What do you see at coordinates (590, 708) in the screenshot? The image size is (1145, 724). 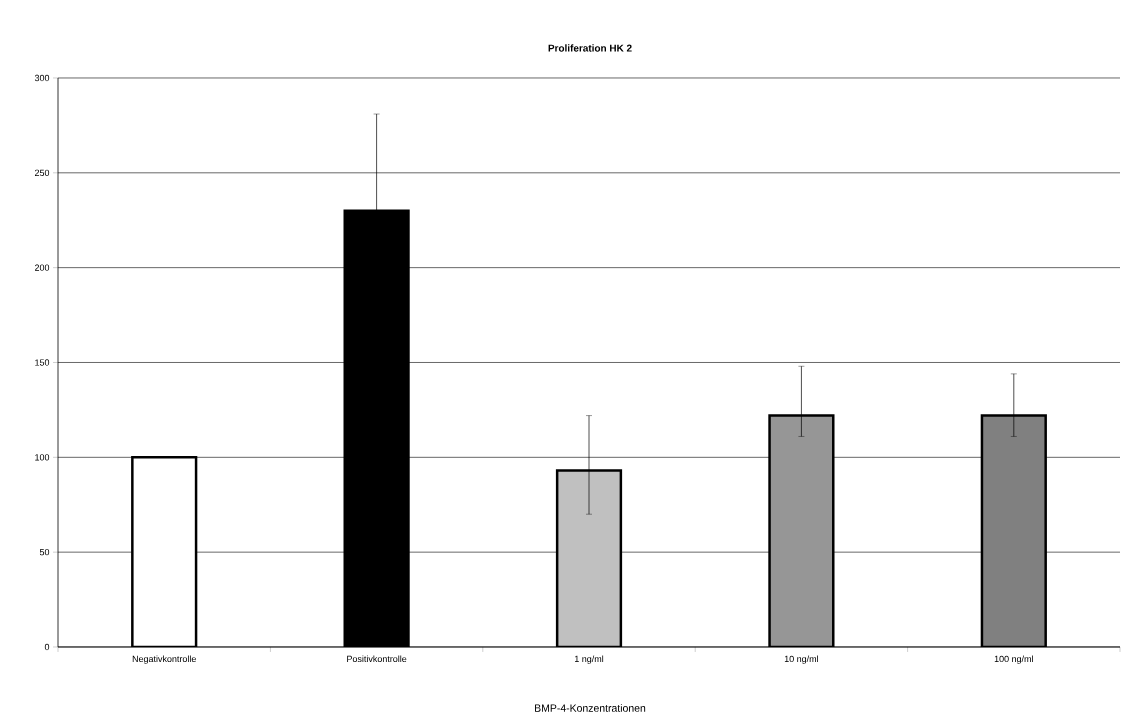 I see `x-axis-title: BMP-4-Konzentrationen` at bounding box center [590, 708].